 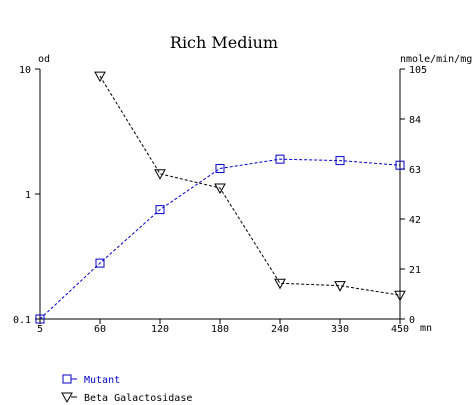 I want to click on x-axis-label: mn, so click(x=426, y=328).